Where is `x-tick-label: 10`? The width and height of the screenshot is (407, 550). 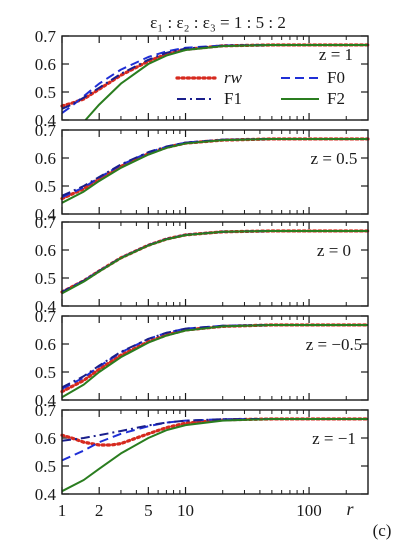
x-tick-label: 10 is located at coordinates (185, 510).